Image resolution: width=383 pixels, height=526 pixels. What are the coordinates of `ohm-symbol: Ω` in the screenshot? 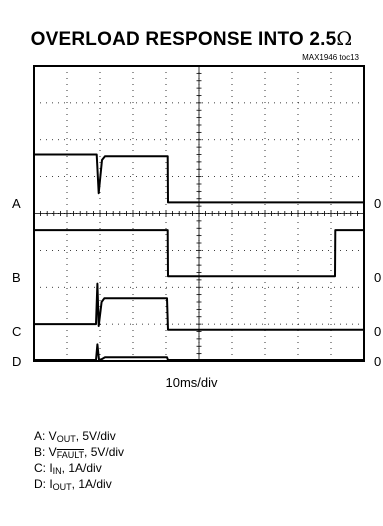 It's located at (344, 39).